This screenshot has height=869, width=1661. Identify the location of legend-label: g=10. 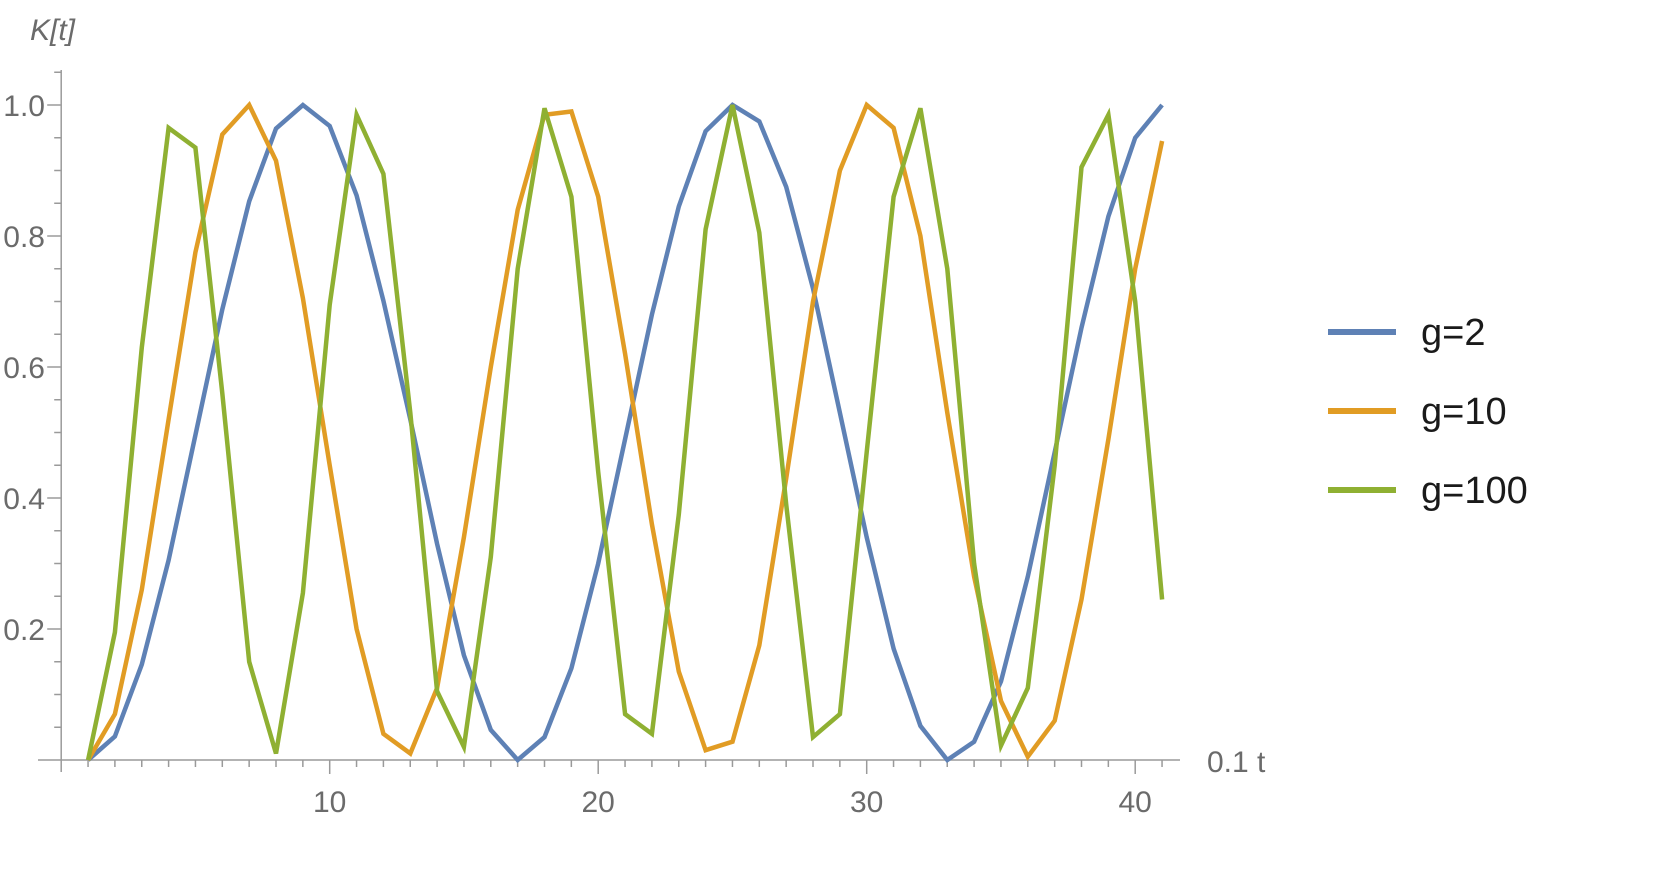
(1464, 412).